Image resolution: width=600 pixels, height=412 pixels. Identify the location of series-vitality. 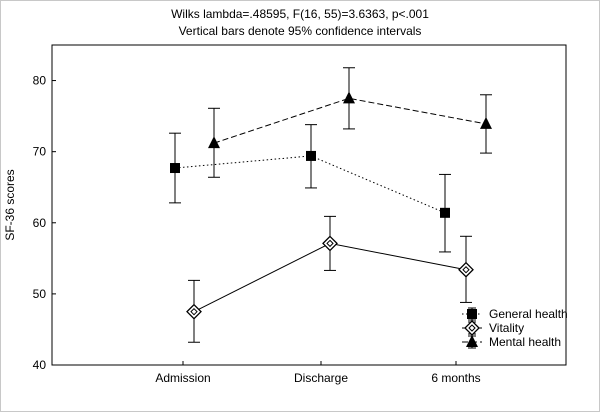
(330, 279).